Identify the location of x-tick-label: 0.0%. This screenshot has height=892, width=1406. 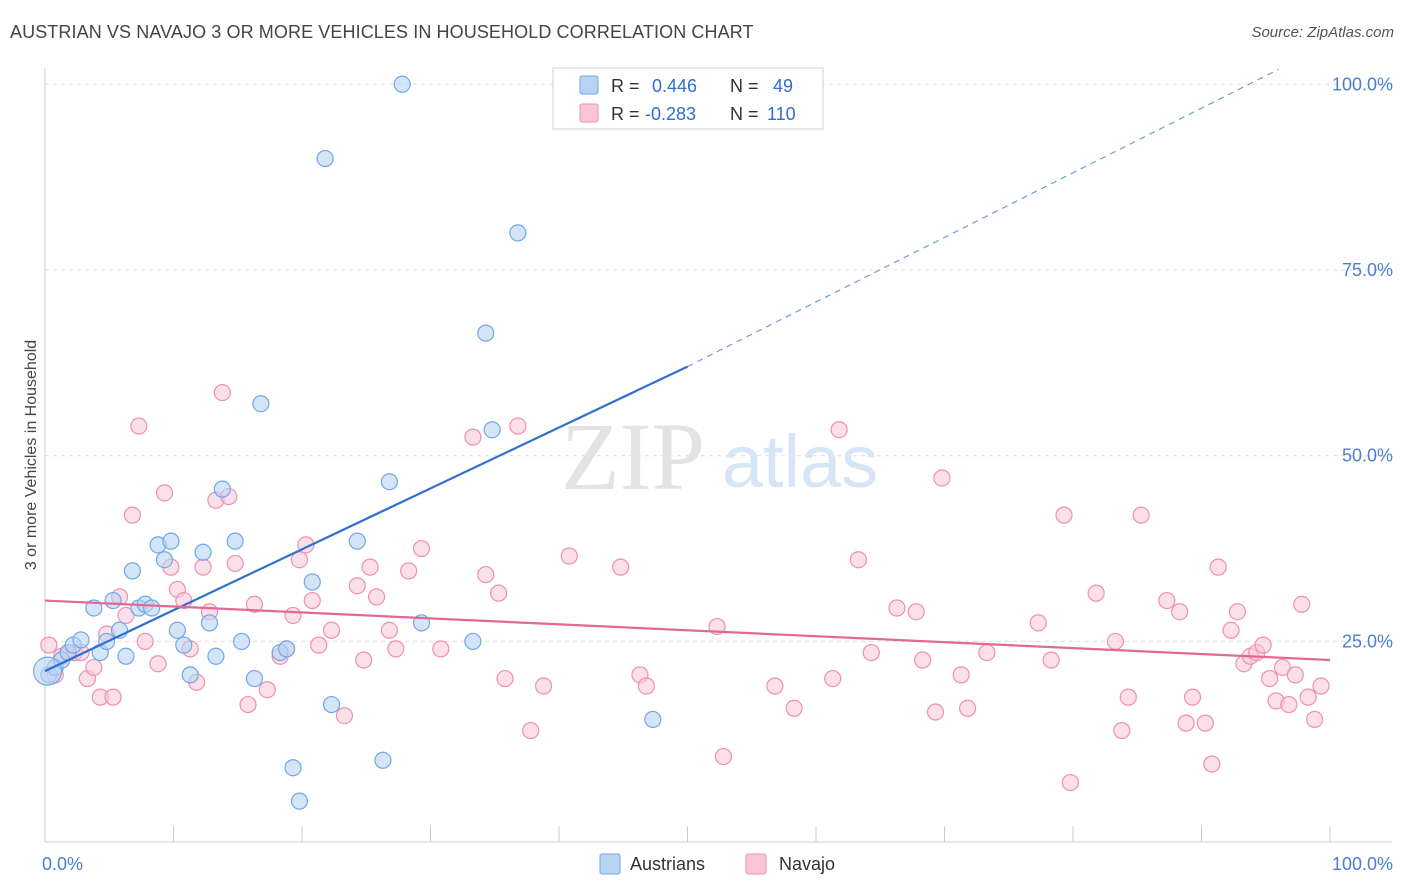
(62, 864).